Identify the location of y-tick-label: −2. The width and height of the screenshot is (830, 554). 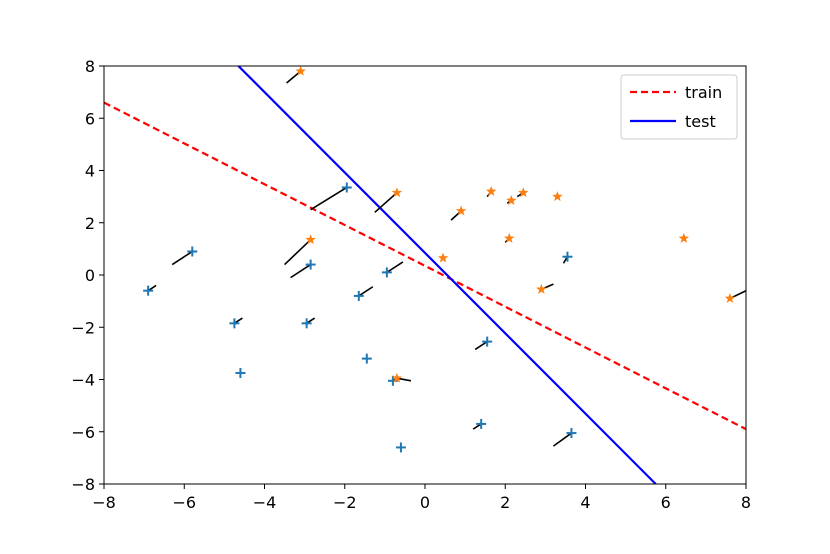
(83, 327).